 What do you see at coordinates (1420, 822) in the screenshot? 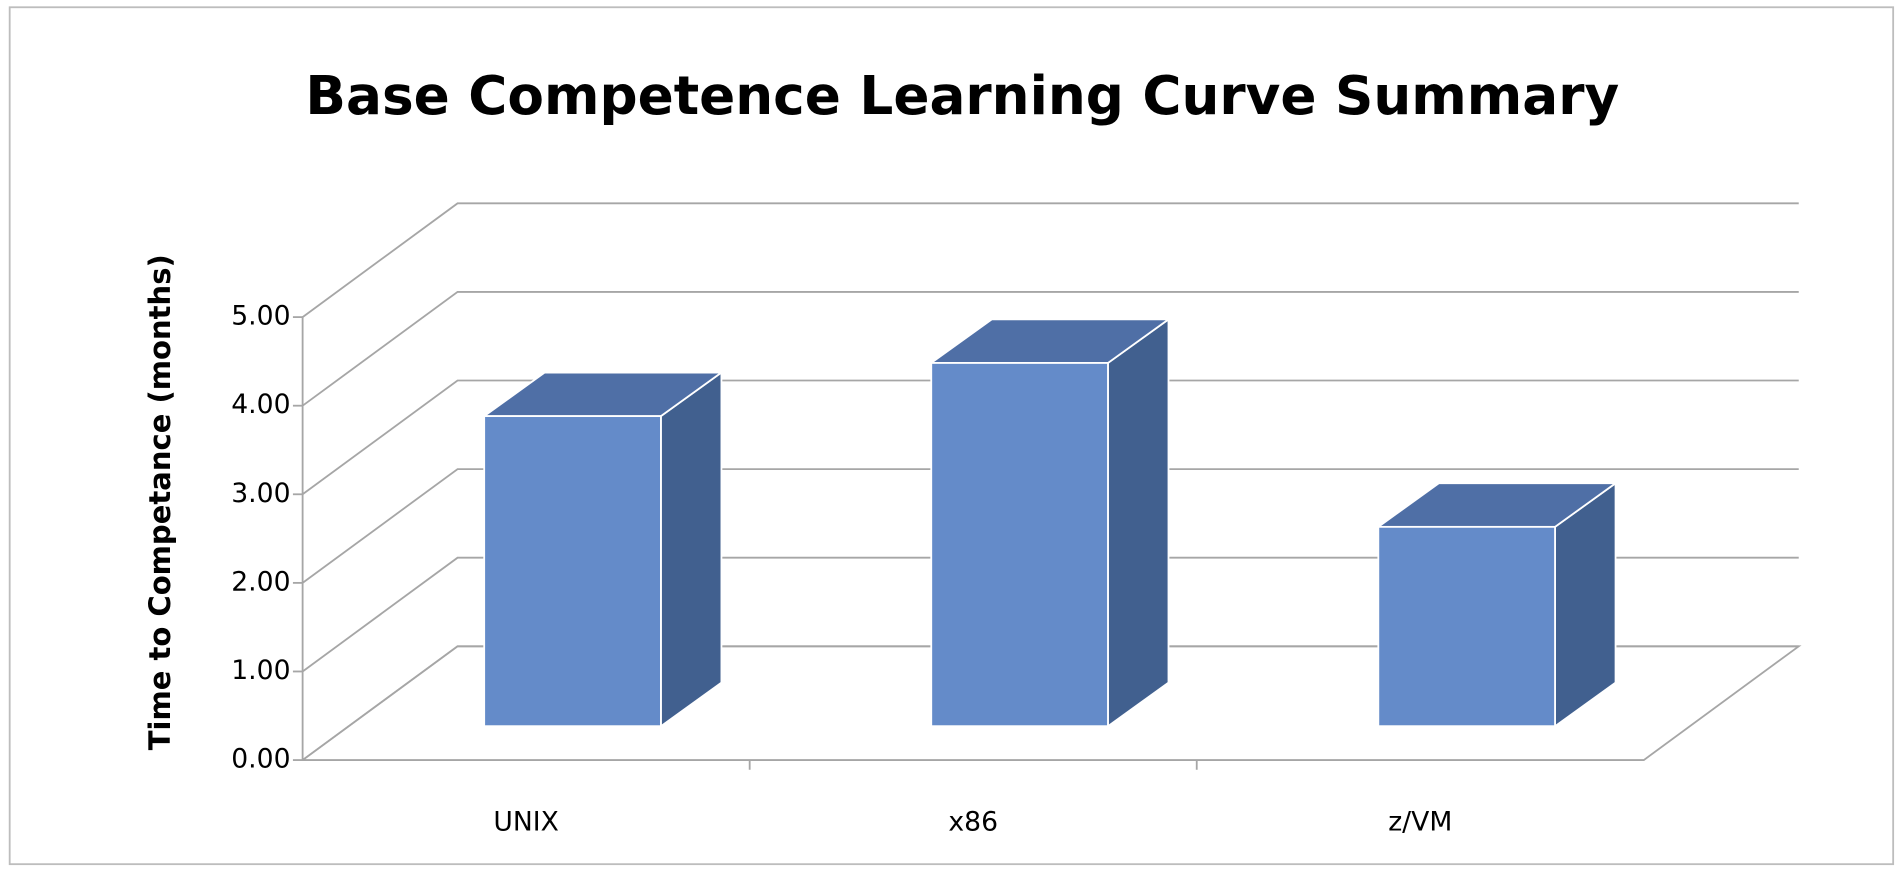
I see `x-tick-label: z/VM` at bounding box center [1420, 822].